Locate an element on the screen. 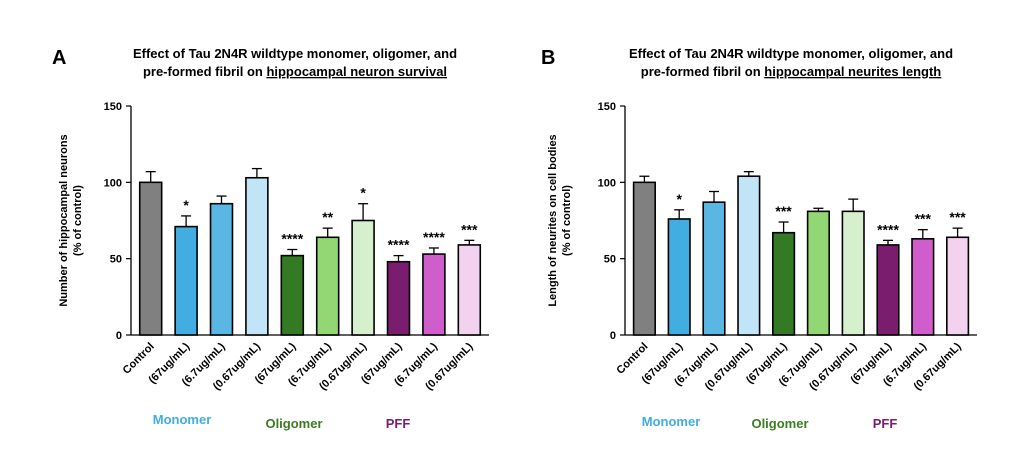 The image size is (1024, 471). panel-b-y-axis-label-line2: (% of control) is located at coordinates (567, 220).